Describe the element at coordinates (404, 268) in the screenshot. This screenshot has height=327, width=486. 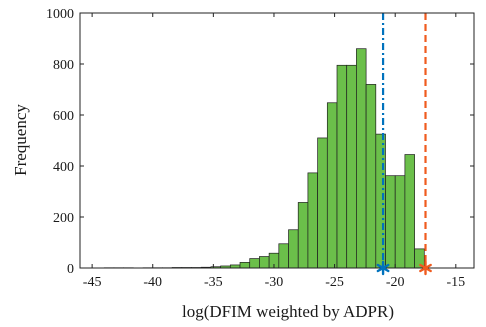
I see `reference-markers` at that location.